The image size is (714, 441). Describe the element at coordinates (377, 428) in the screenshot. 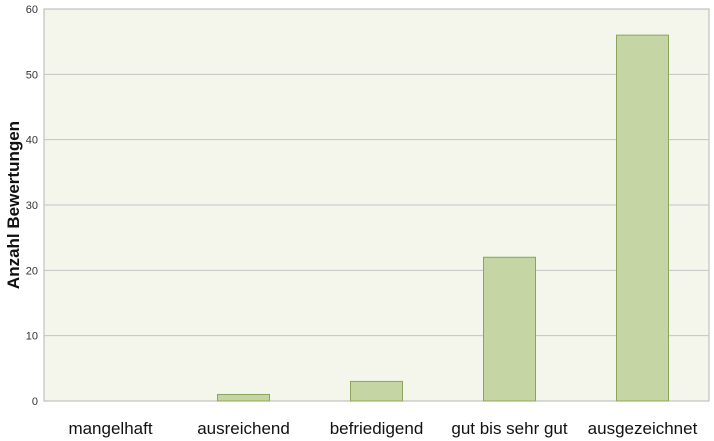

I see `x-tick-label: befriedigend` at that location.